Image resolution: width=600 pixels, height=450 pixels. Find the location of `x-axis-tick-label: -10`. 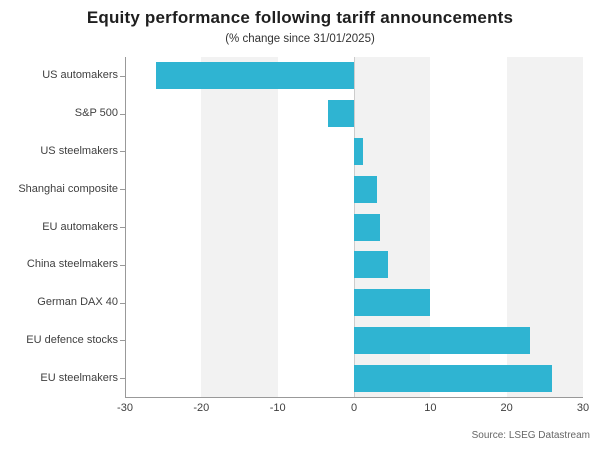

x-axis-tick-label: -10 is located at coordinates (277, 408).